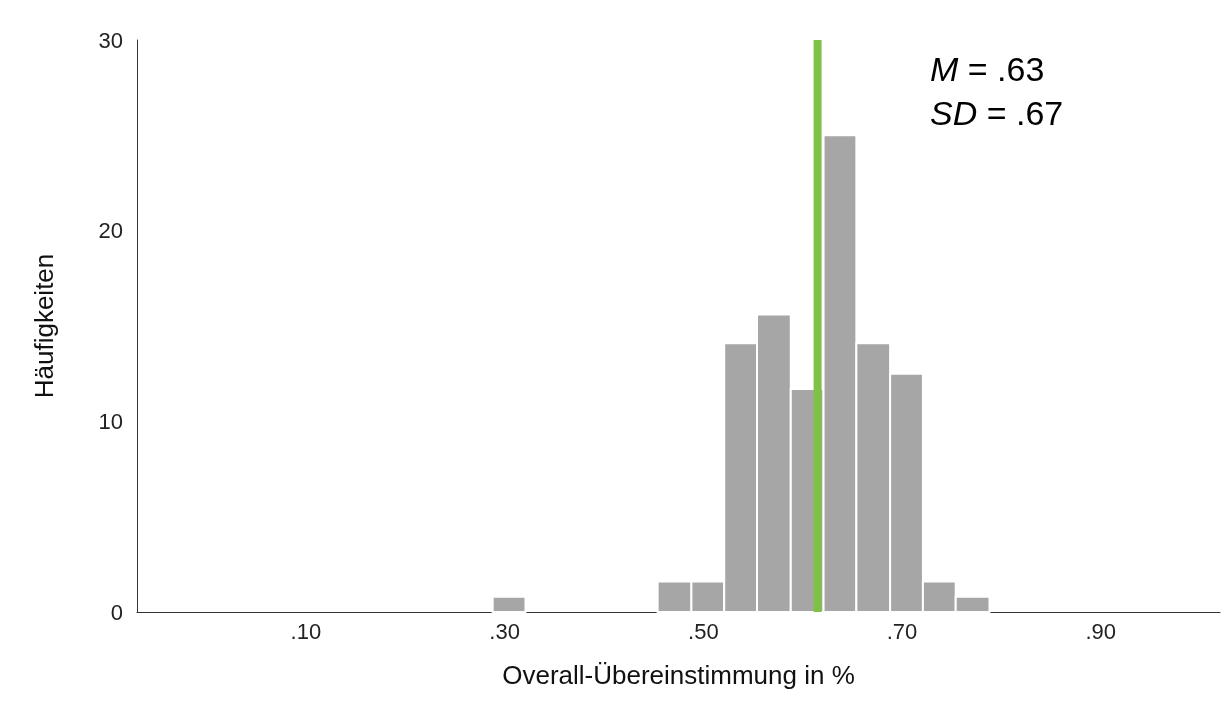 The image size is (1222, 706). I want to click on x-tick-label: .90, so click(1101, 631).